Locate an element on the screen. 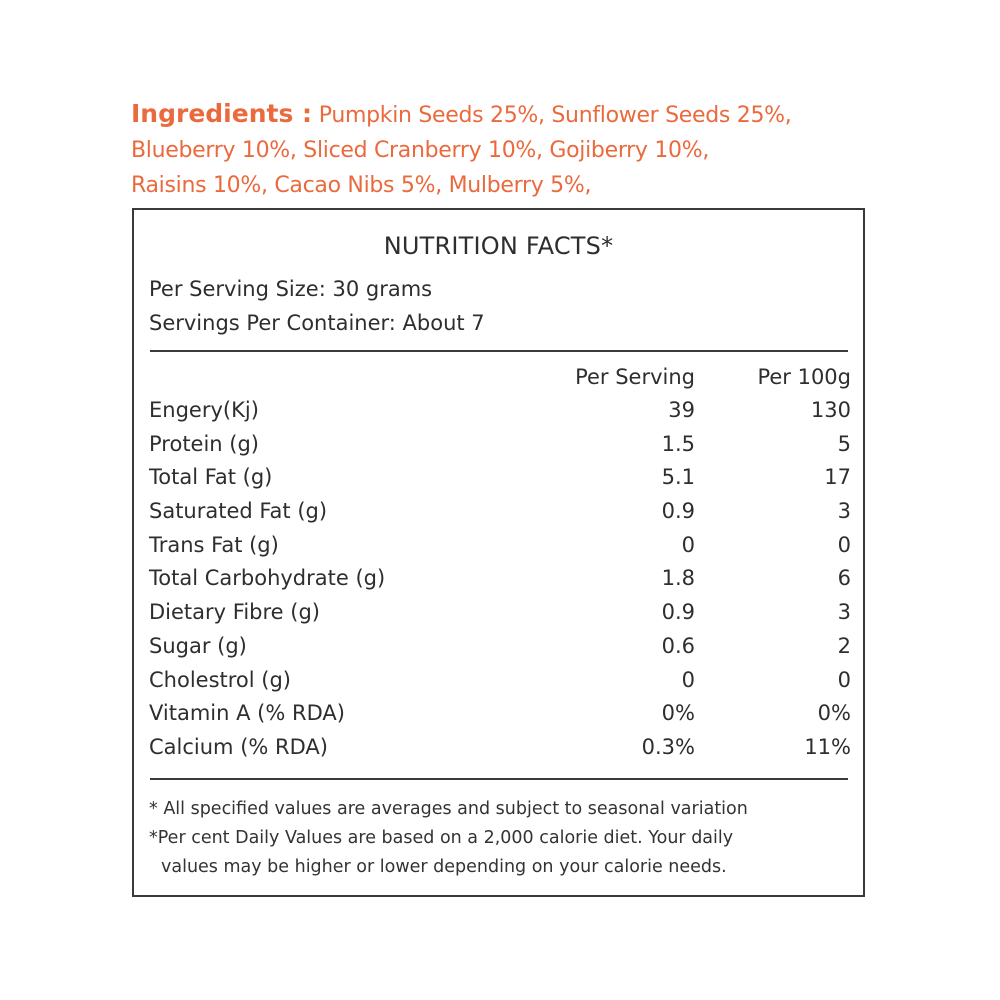 This screenshot has height=1000, width=1000. divider-bottom is located at coordinates (499, 779).